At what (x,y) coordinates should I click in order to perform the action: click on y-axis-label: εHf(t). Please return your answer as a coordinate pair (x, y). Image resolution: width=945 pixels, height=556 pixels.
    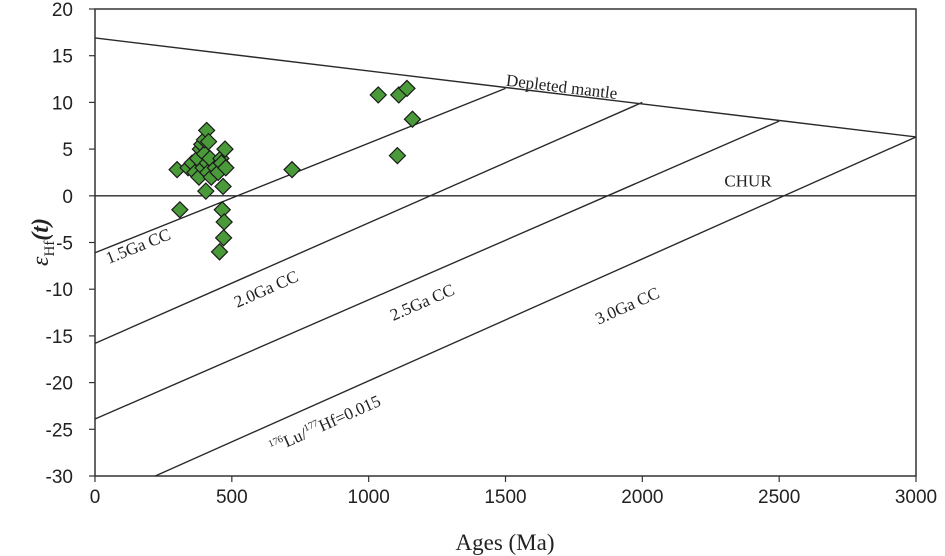
    Looking at the image, I should click on (43, 242).